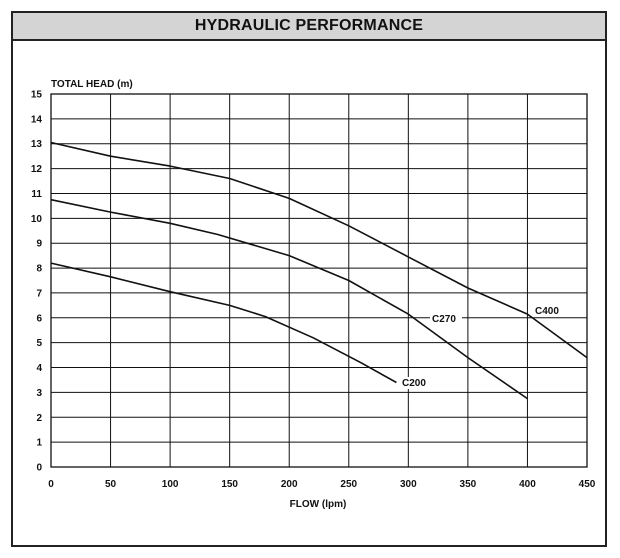  What do you see at coordinates (37, 95) in the screenshot?
I see `y-tick-label: 15` at bounding box center [37, 95].